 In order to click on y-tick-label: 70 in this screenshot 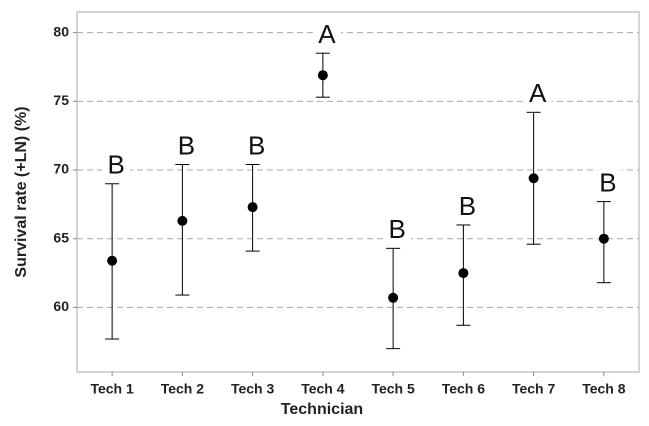, I will do `click(61, 169)`.